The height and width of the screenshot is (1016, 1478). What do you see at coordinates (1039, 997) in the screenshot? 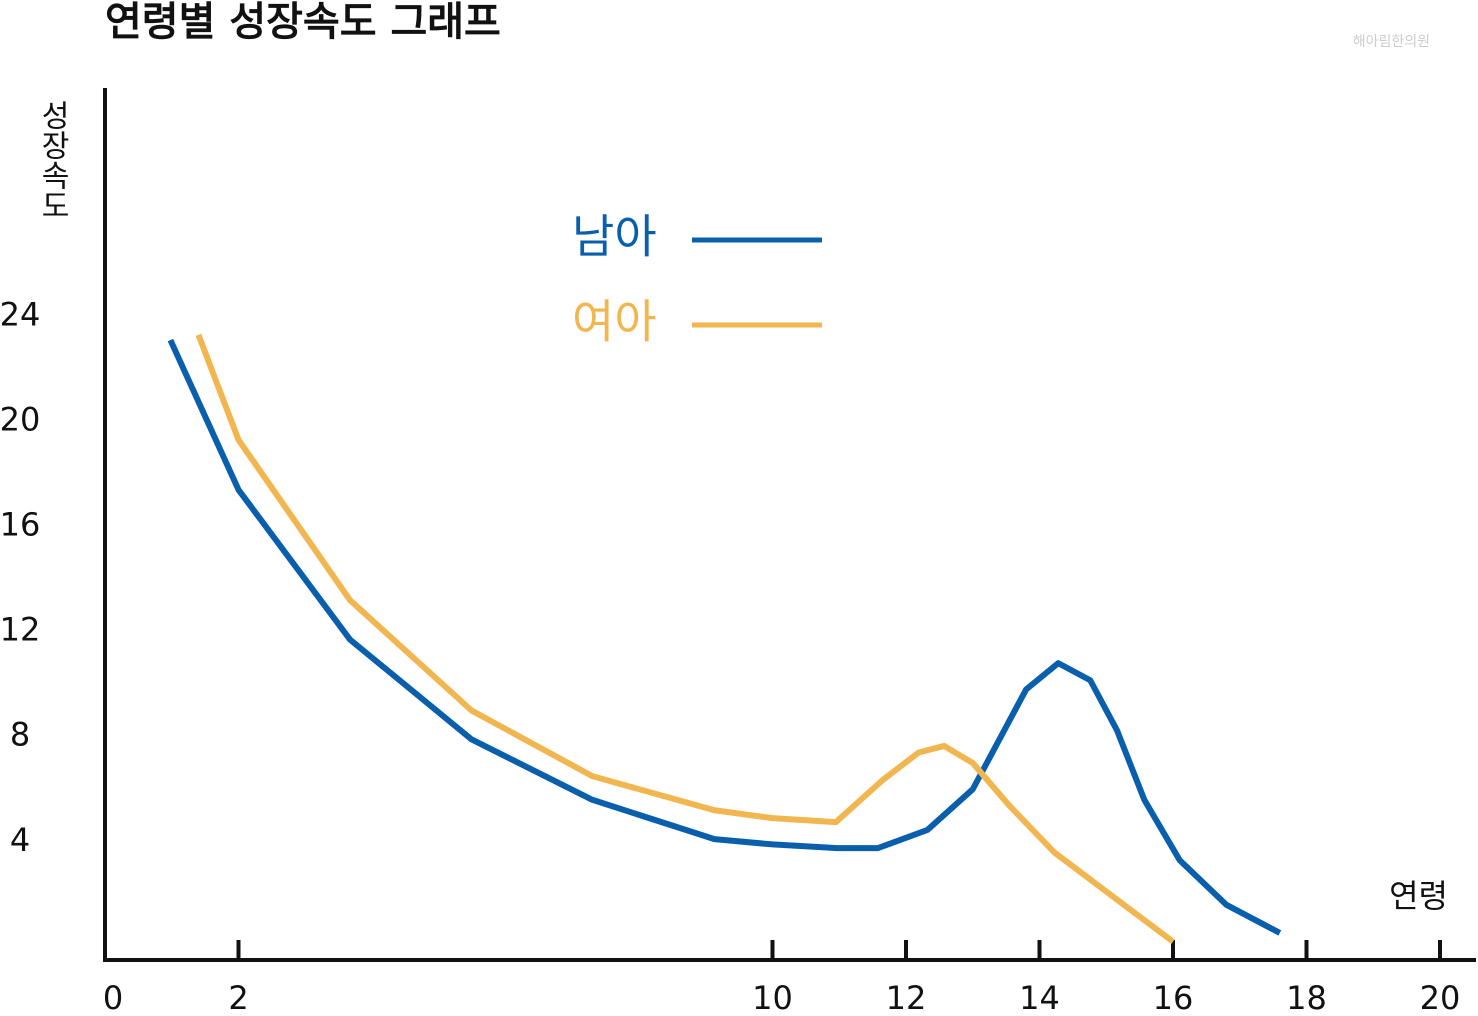
I see `x-tick-label: 14` at bounding box center [1039, 997].